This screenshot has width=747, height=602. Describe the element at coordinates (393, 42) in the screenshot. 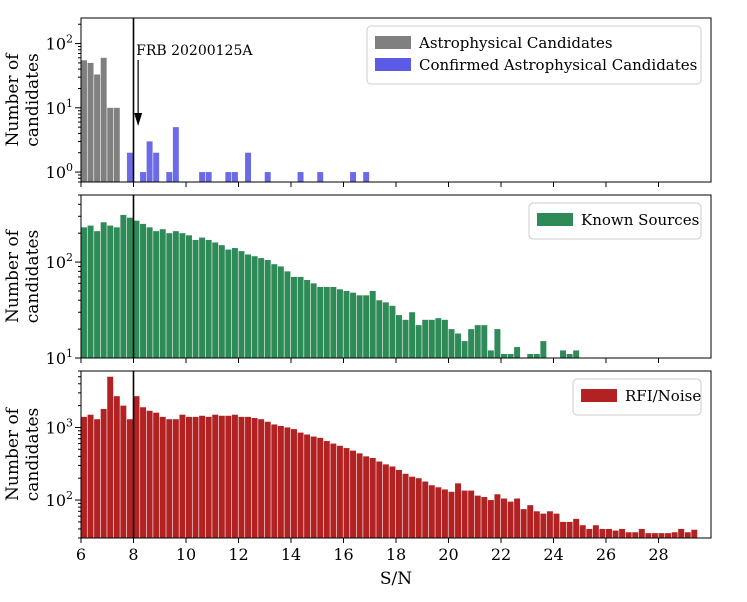

I see `legend-swatch` at that location.